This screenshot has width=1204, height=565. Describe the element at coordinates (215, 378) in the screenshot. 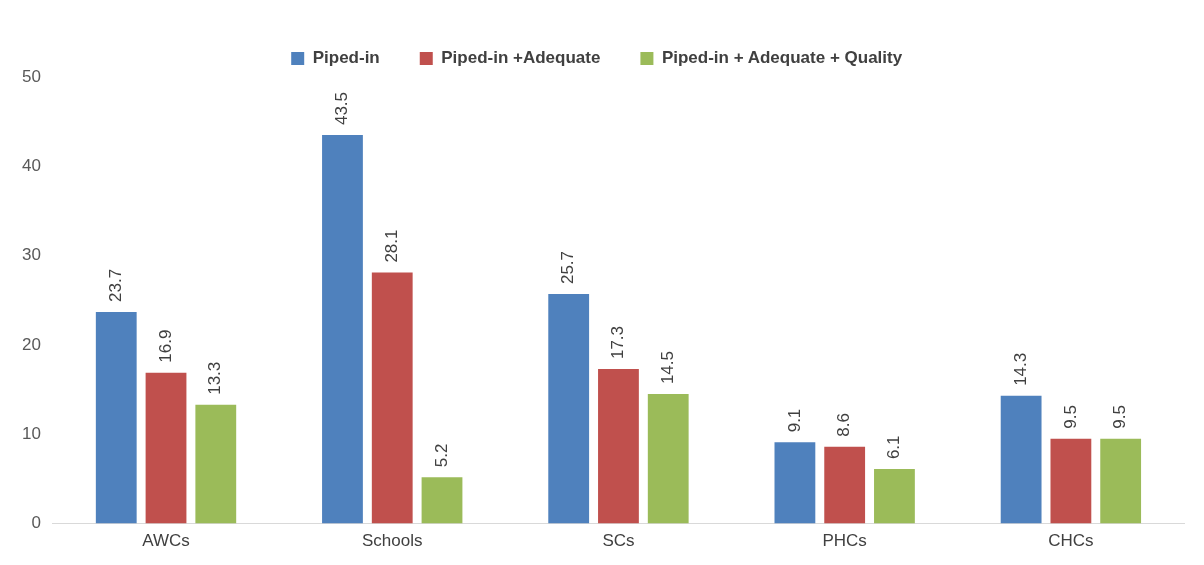

I see `data-label: 13.3` at that location.